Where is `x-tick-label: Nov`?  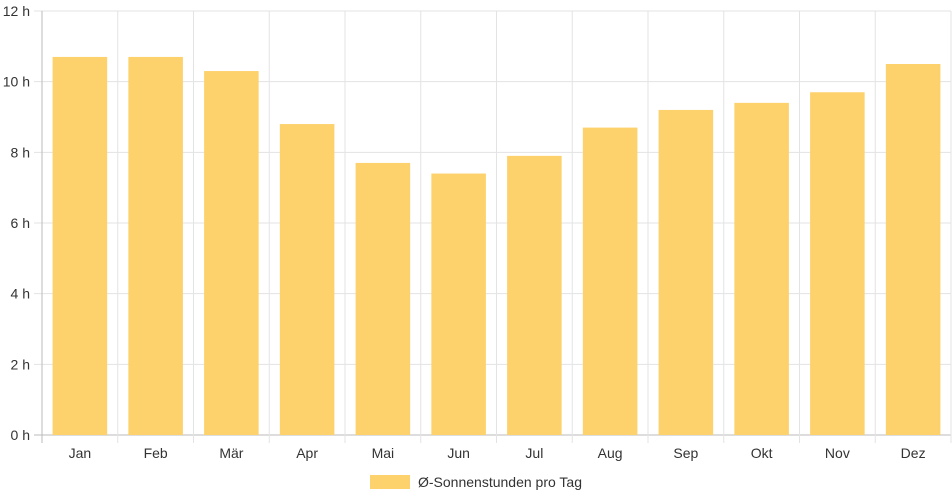
x-tick-label: Nov is located at coordinates (837, 453).